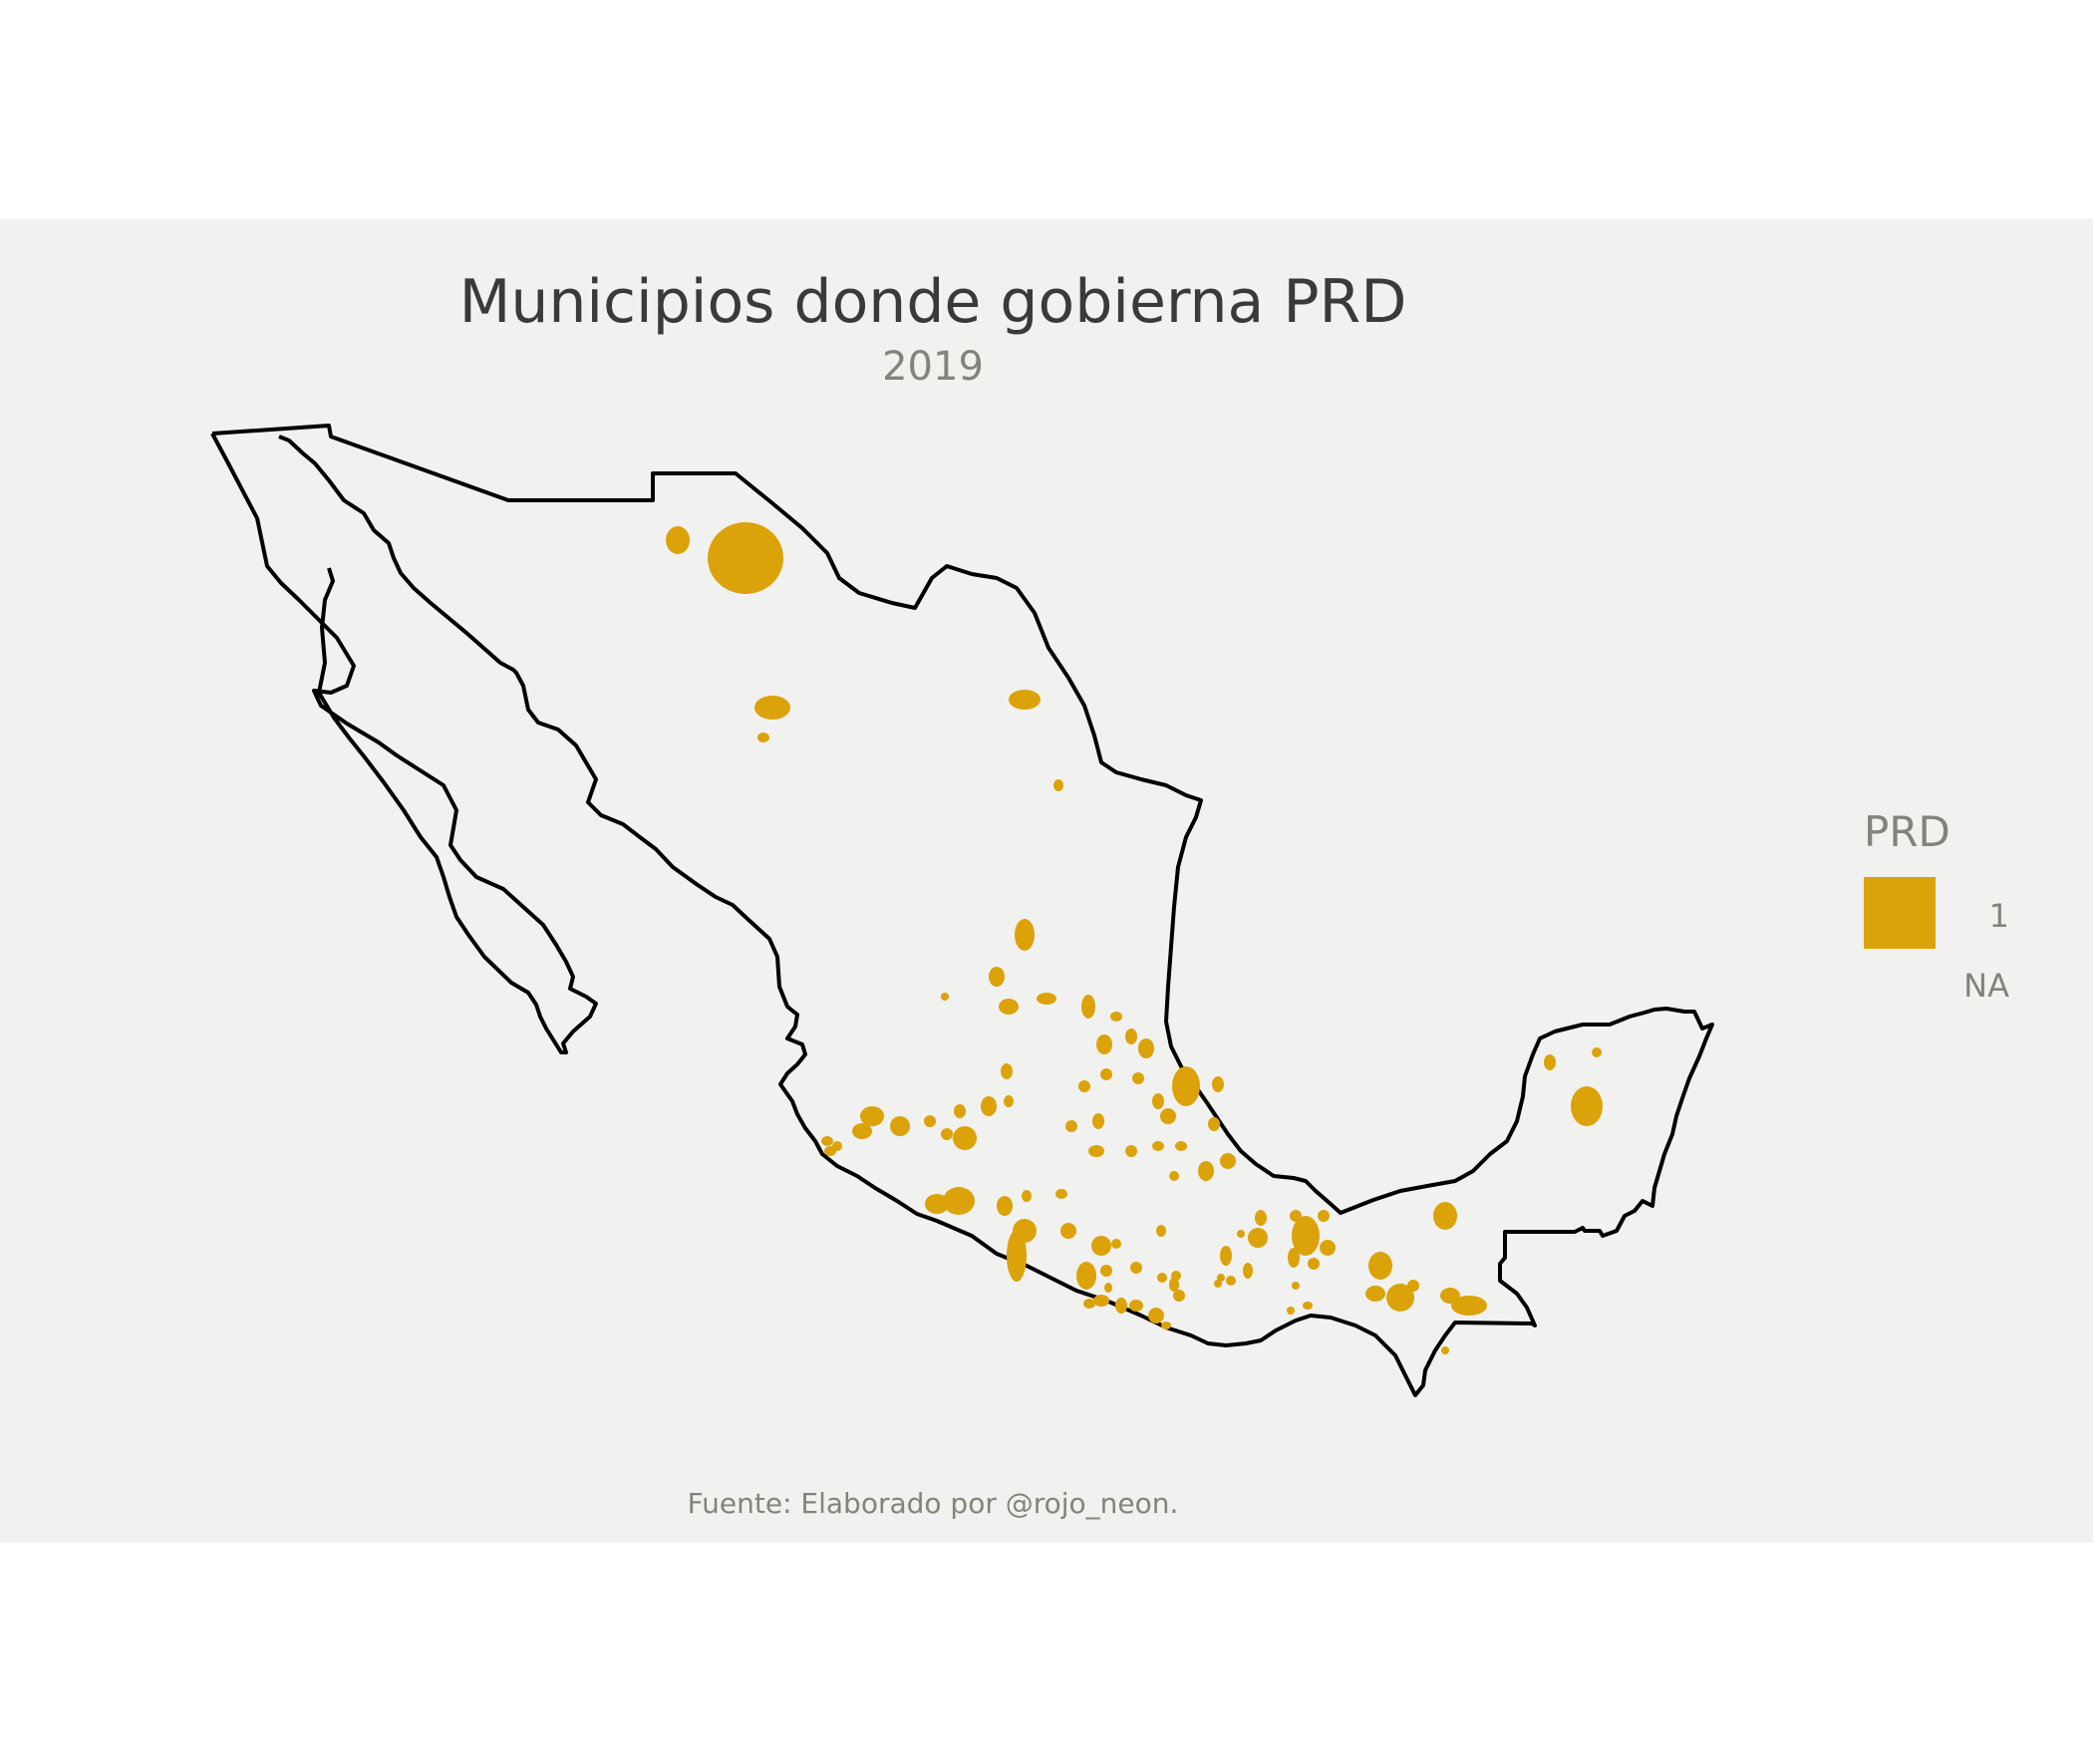  What do you see at coordinates (404, 743) in the screenshot?
I see `baja-california-outline` at bounding box center [404, 743].